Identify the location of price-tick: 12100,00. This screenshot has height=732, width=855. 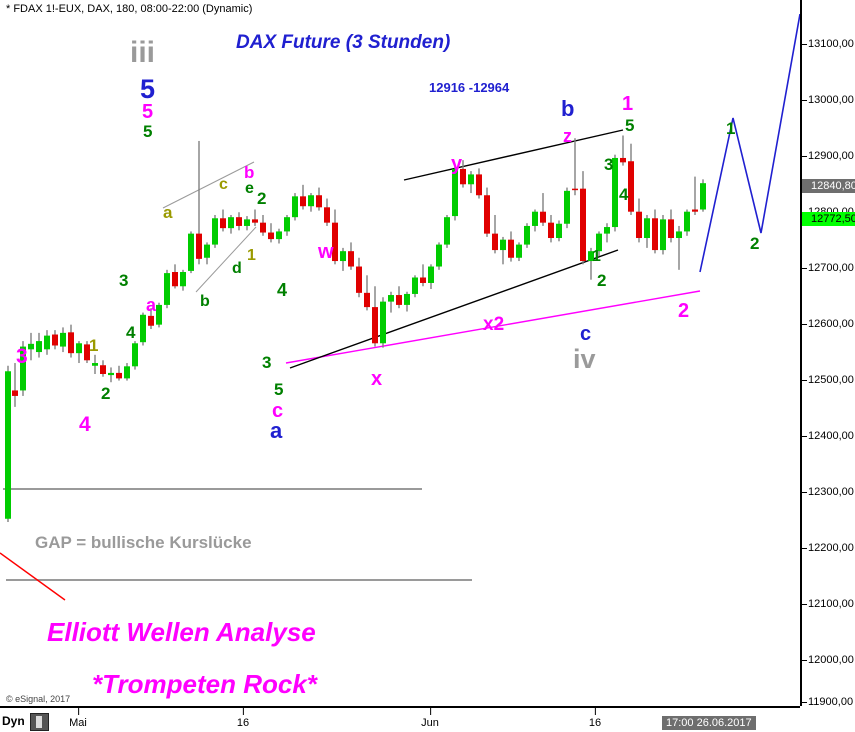
(828, 604).